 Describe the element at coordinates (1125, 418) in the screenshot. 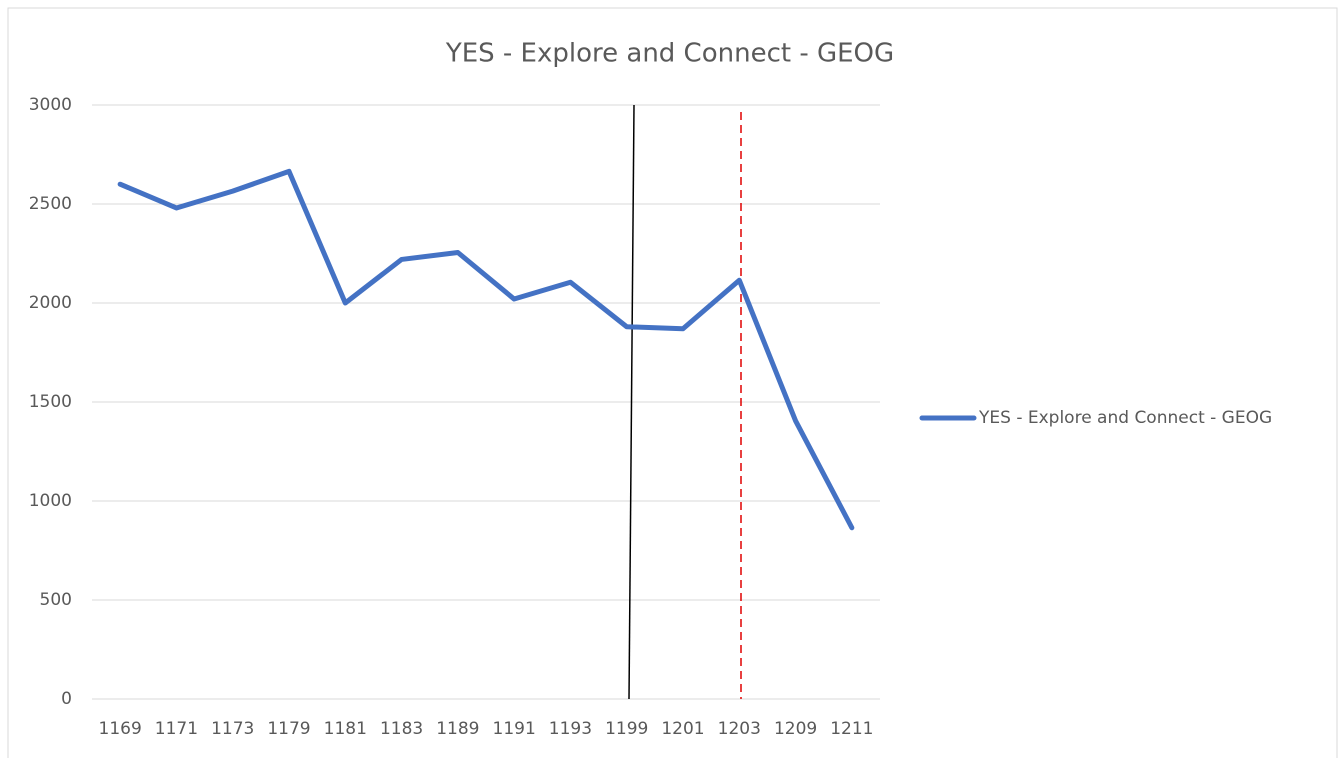

I see `legend-label: YES - Explore and Connect - GEOG` at that location.